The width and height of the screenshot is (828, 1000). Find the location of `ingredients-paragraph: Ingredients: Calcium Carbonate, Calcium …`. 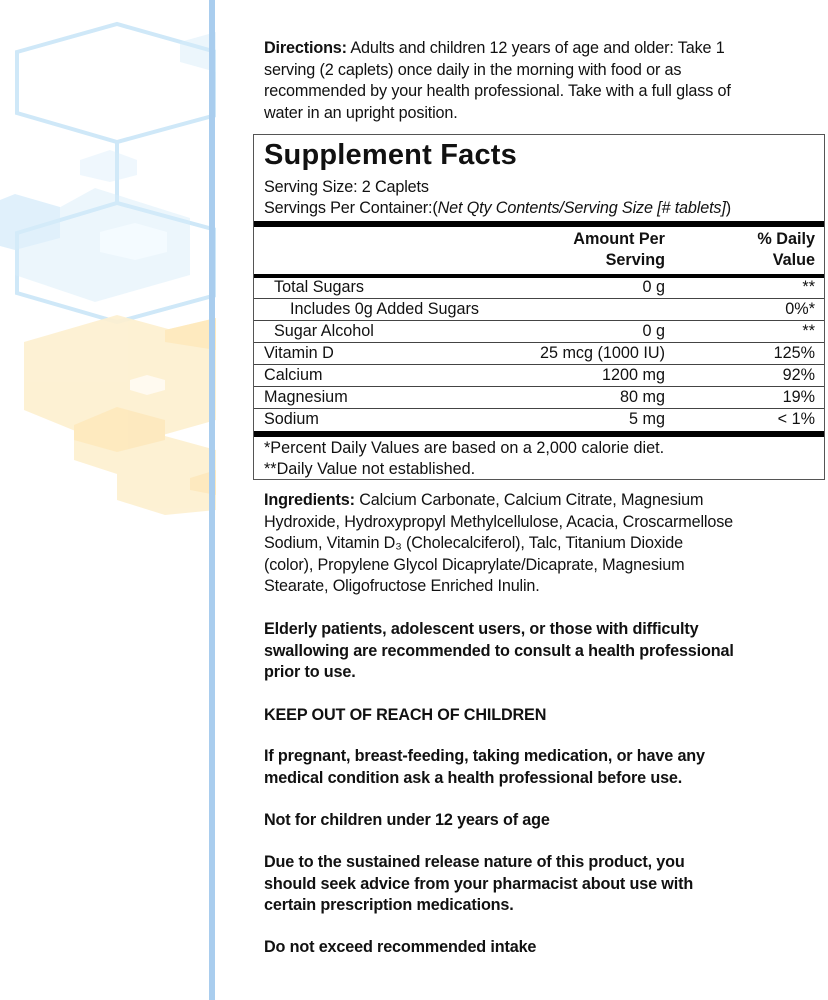

ingredients-paragraph: Ingredients: Calcium Carbonate, Calcium … is located at coordinates (544, 544).